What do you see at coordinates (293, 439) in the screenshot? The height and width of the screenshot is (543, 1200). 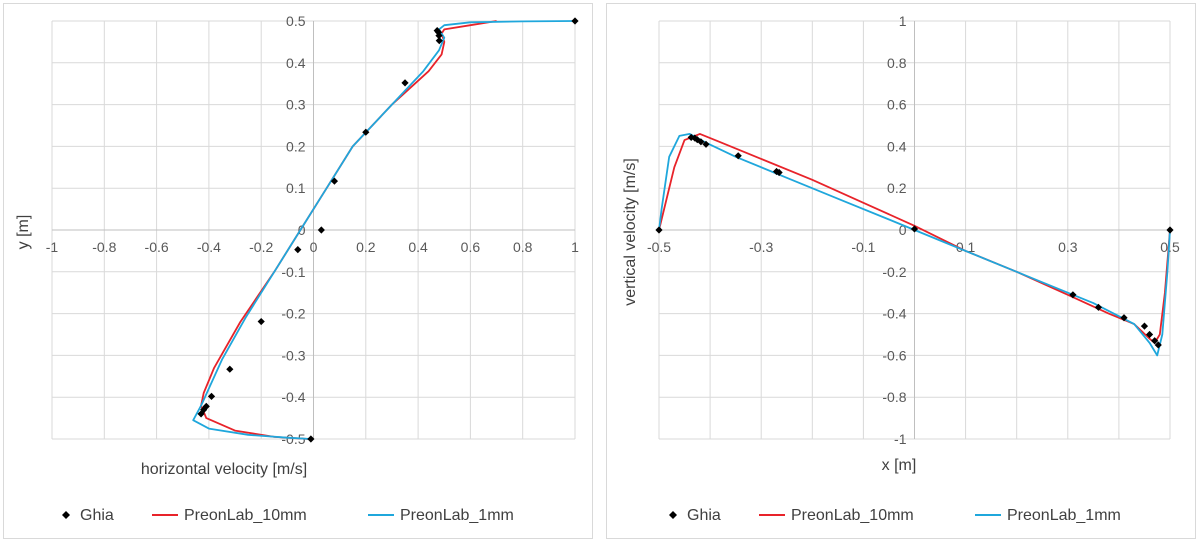 I see `y-tick-label: -0.5` at bounding box center [293, 439].